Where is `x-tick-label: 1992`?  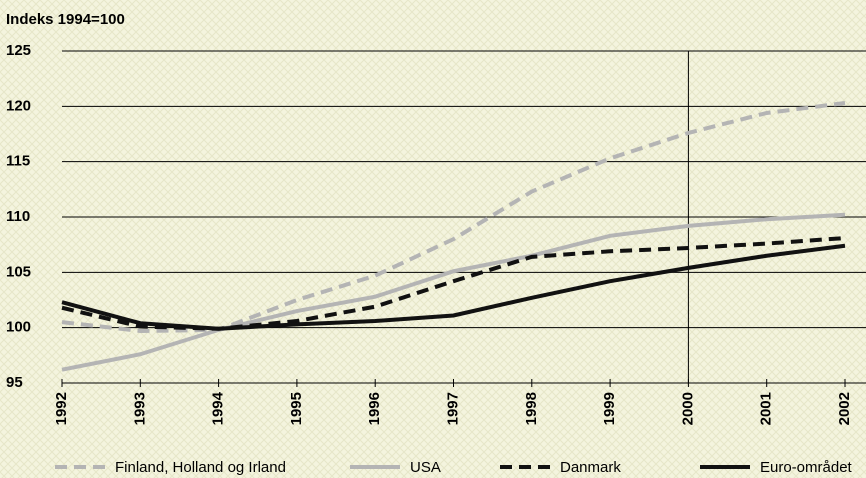 x-tick-label: 1992 is located at coordinates (61, 408).